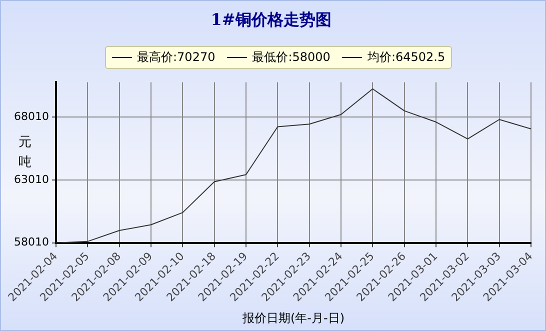  What do you see at coordinates (271, 19) in the screenshot?
I see `chart-title: 1#铜价格走势图` at bounding box center [271, 19].